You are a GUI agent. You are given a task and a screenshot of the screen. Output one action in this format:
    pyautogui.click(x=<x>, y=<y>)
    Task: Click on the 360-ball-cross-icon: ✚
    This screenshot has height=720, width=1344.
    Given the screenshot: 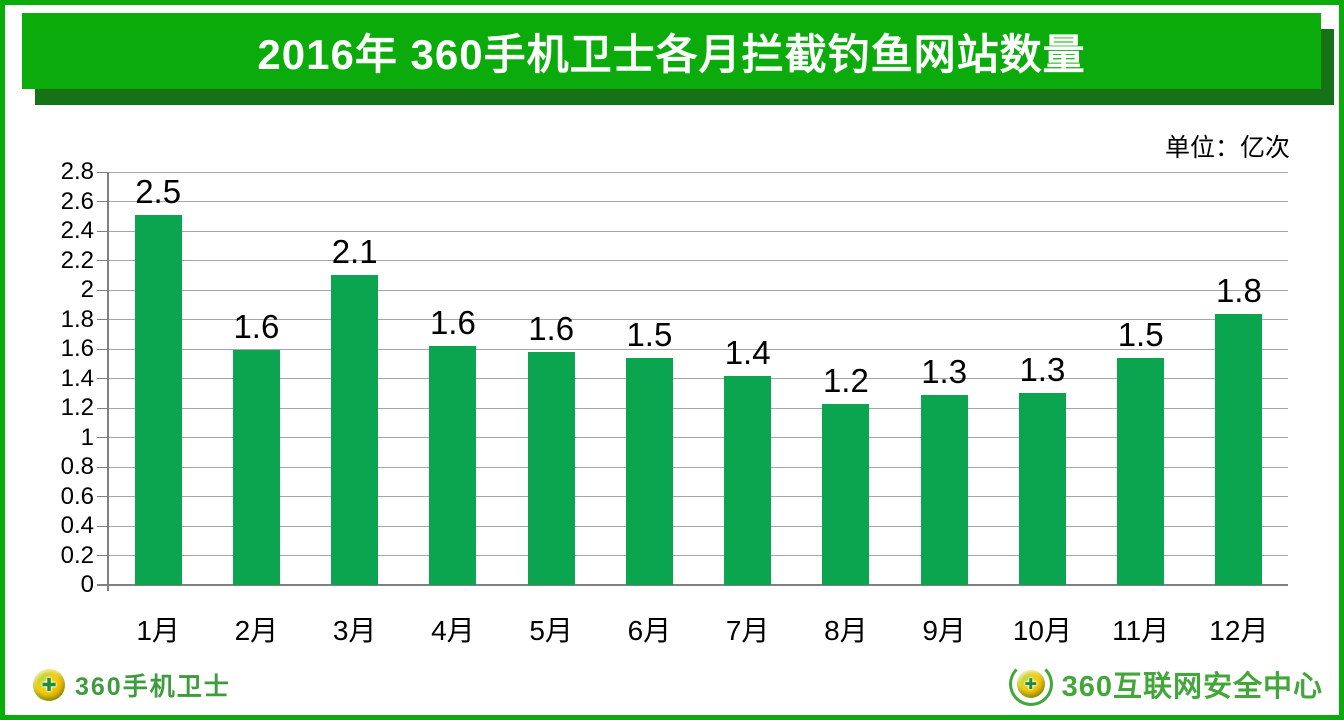 What is the action you would take?
    pyautogui.click(x=49, y=685)
    